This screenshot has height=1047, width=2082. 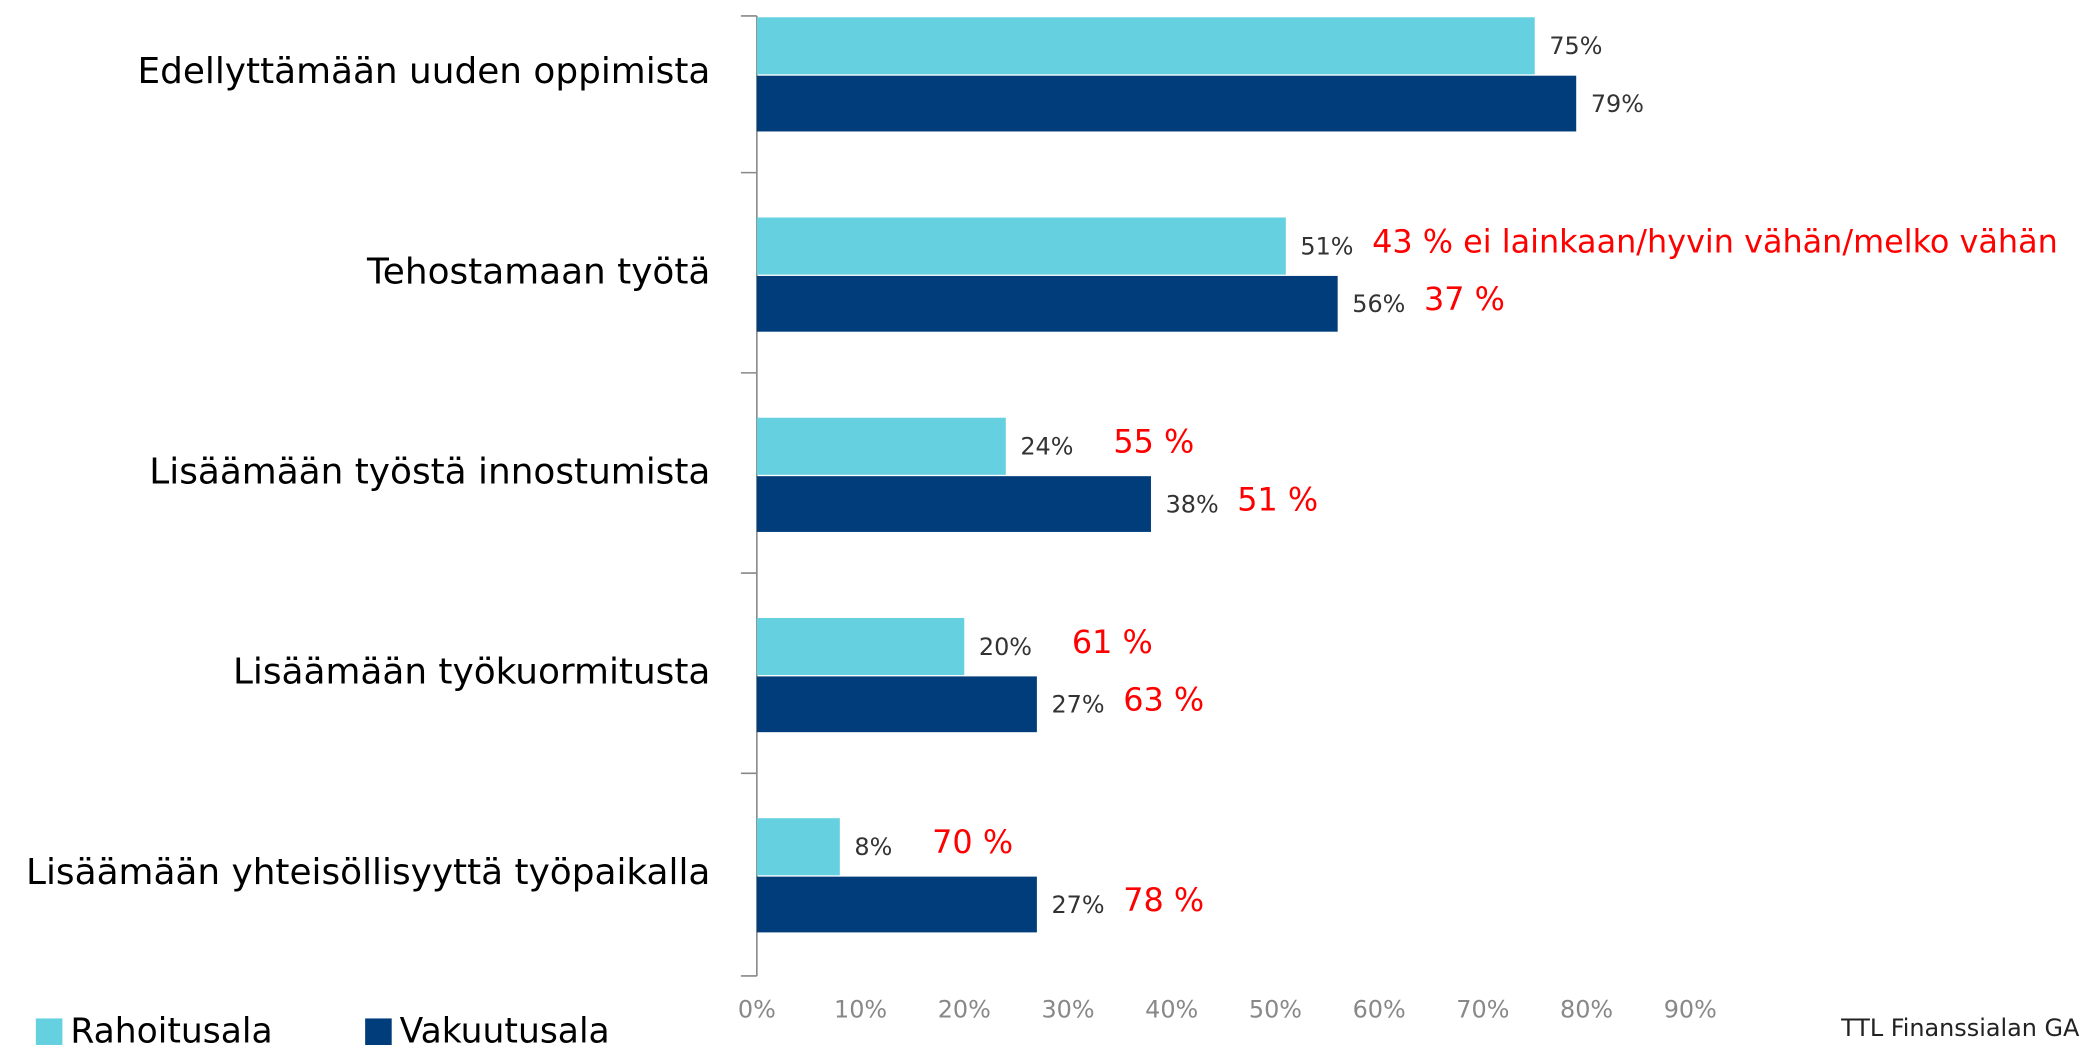 I want to click on x-tick-label: 20%, so click(x=964, y=1009).